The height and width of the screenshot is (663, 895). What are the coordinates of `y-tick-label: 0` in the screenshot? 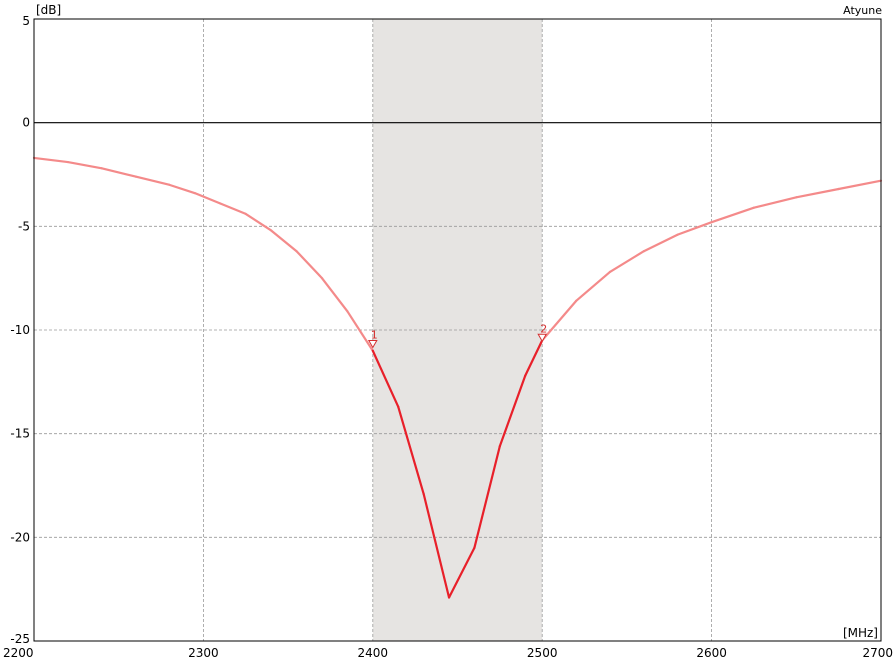 It's located at (26, 123).